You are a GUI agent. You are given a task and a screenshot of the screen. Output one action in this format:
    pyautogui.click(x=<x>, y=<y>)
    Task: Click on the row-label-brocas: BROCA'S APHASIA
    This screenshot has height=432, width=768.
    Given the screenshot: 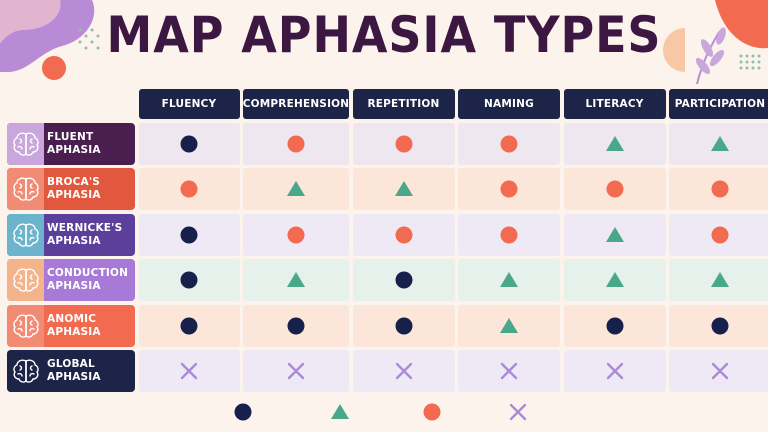 What is the action you would take?
    pyautogui.click(x=71, y=189)
    